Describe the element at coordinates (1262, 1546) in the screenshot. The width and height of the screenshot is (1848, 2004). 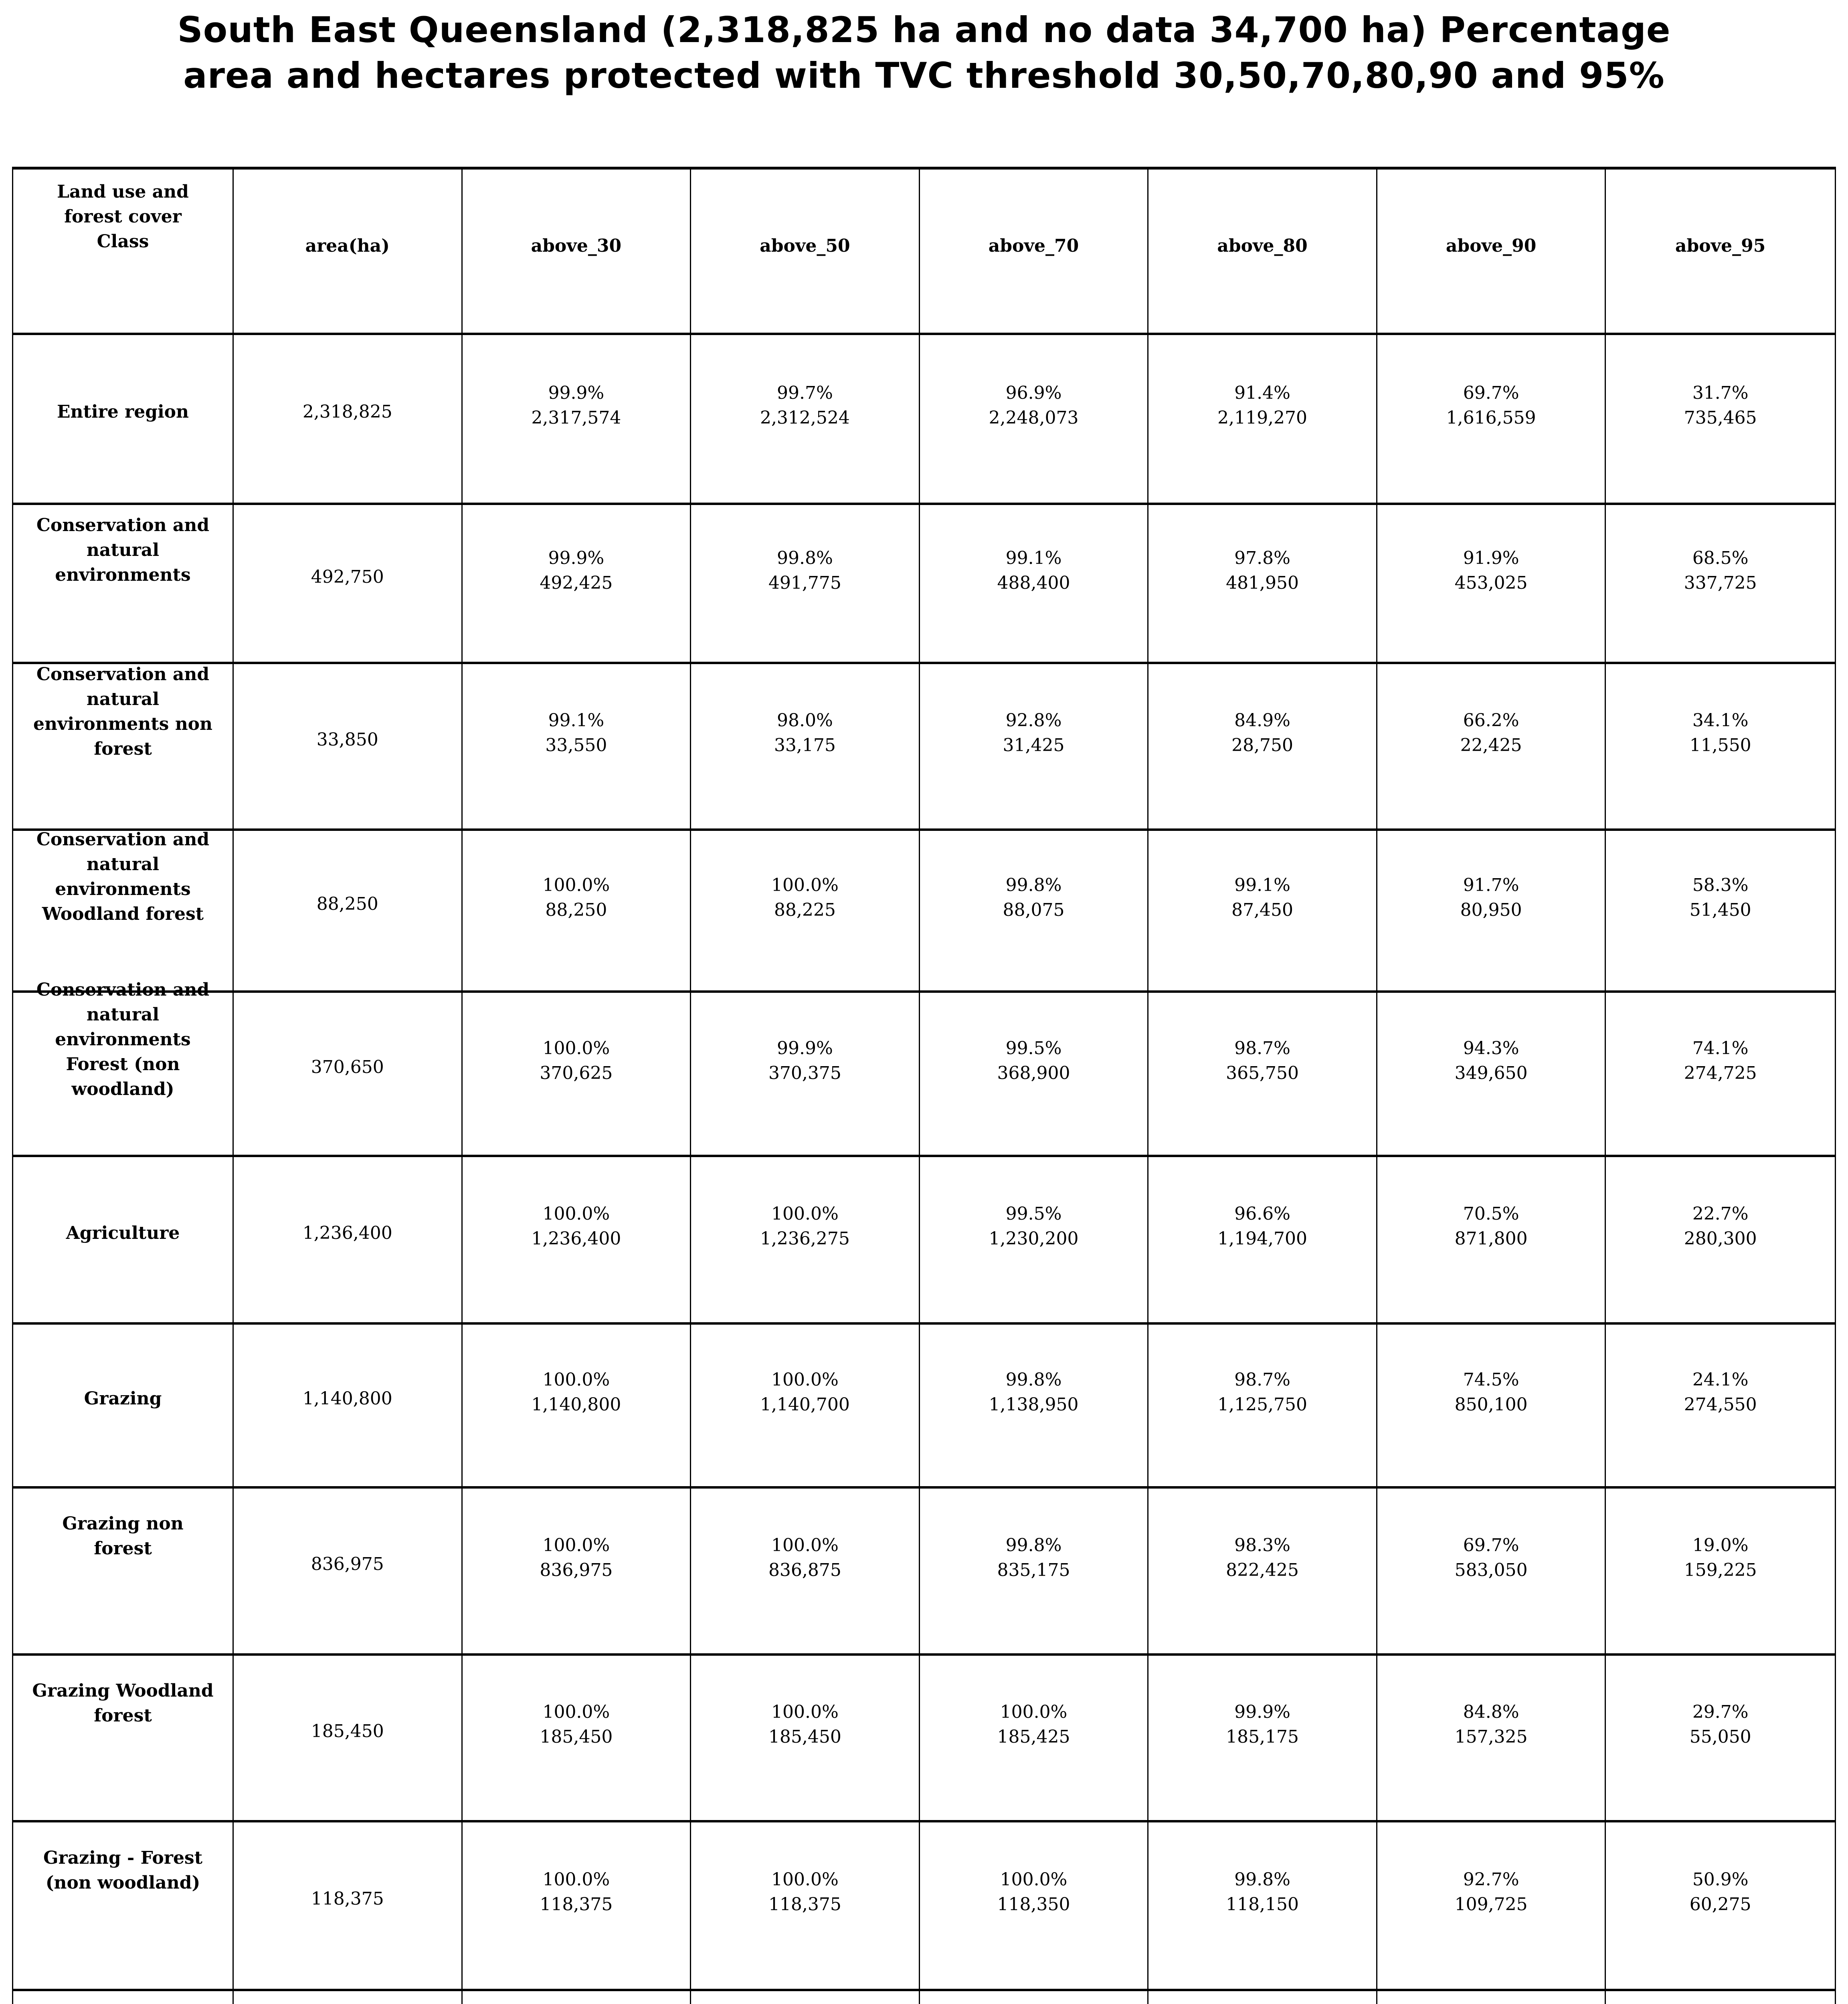
I see `percent-value: 98.3%` at that location.